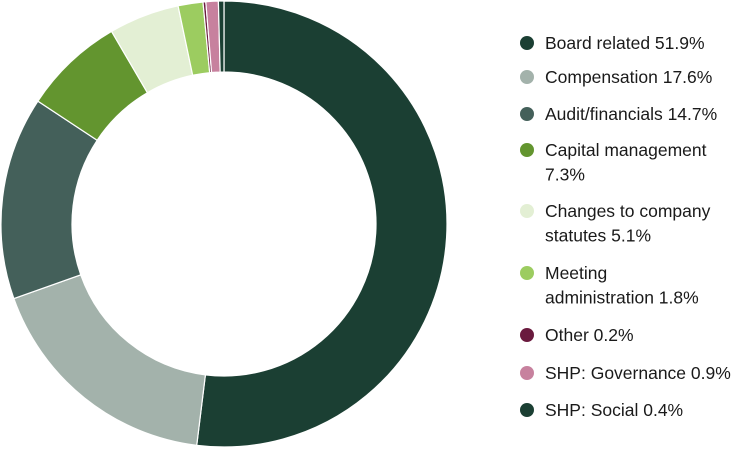  I want to click on legend-label: SHP: Social 0.4%, so click(614, 410).